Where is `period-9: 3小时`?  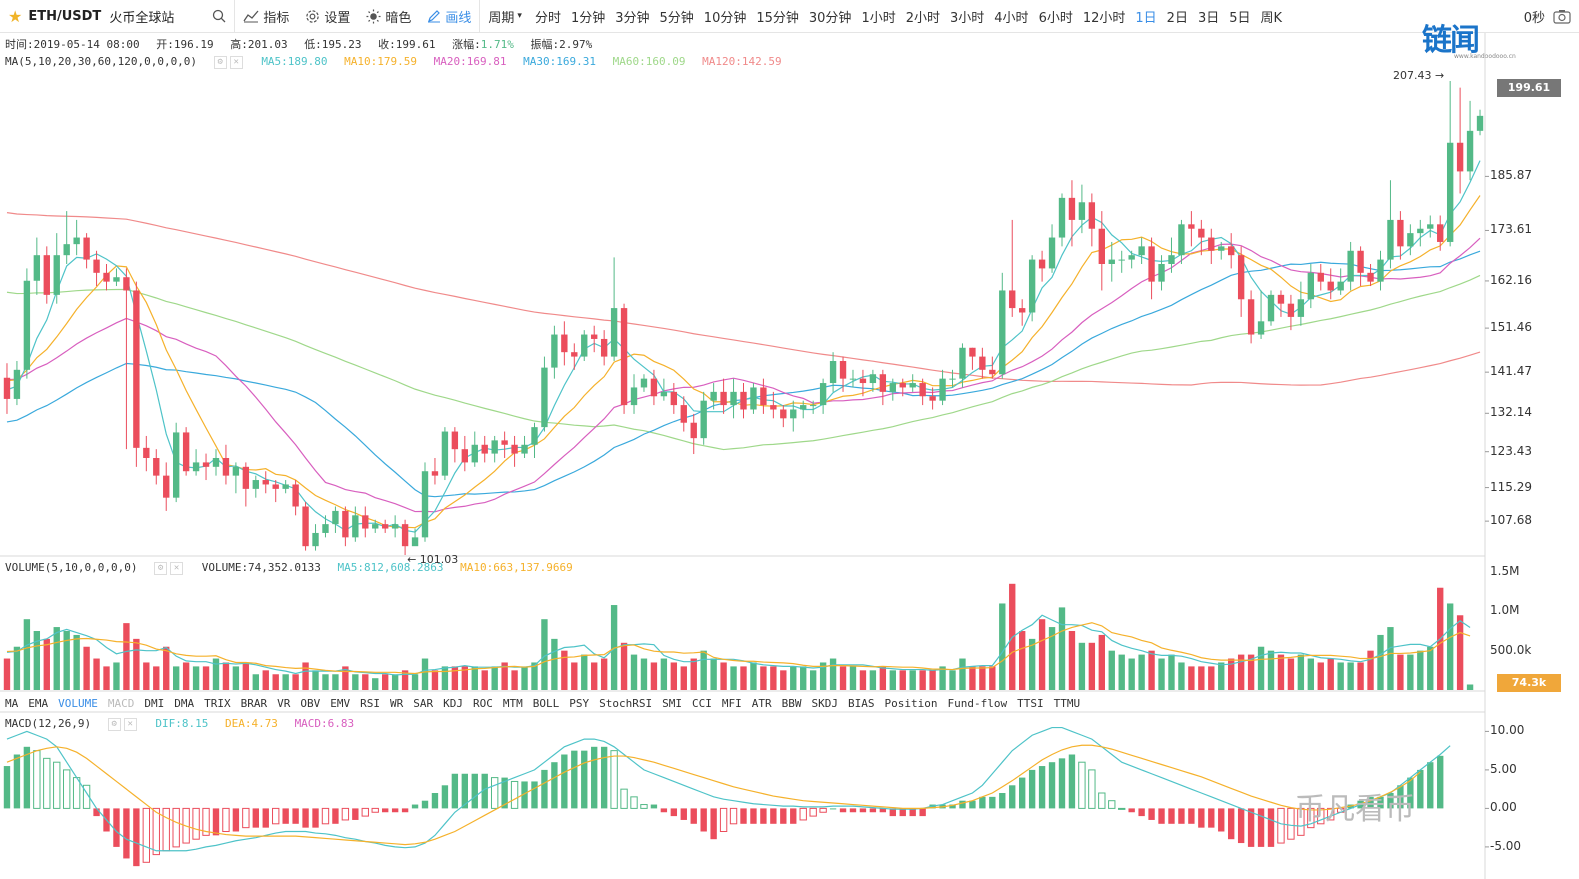 period-9: 3小时 is located at coordinates (967, 18).